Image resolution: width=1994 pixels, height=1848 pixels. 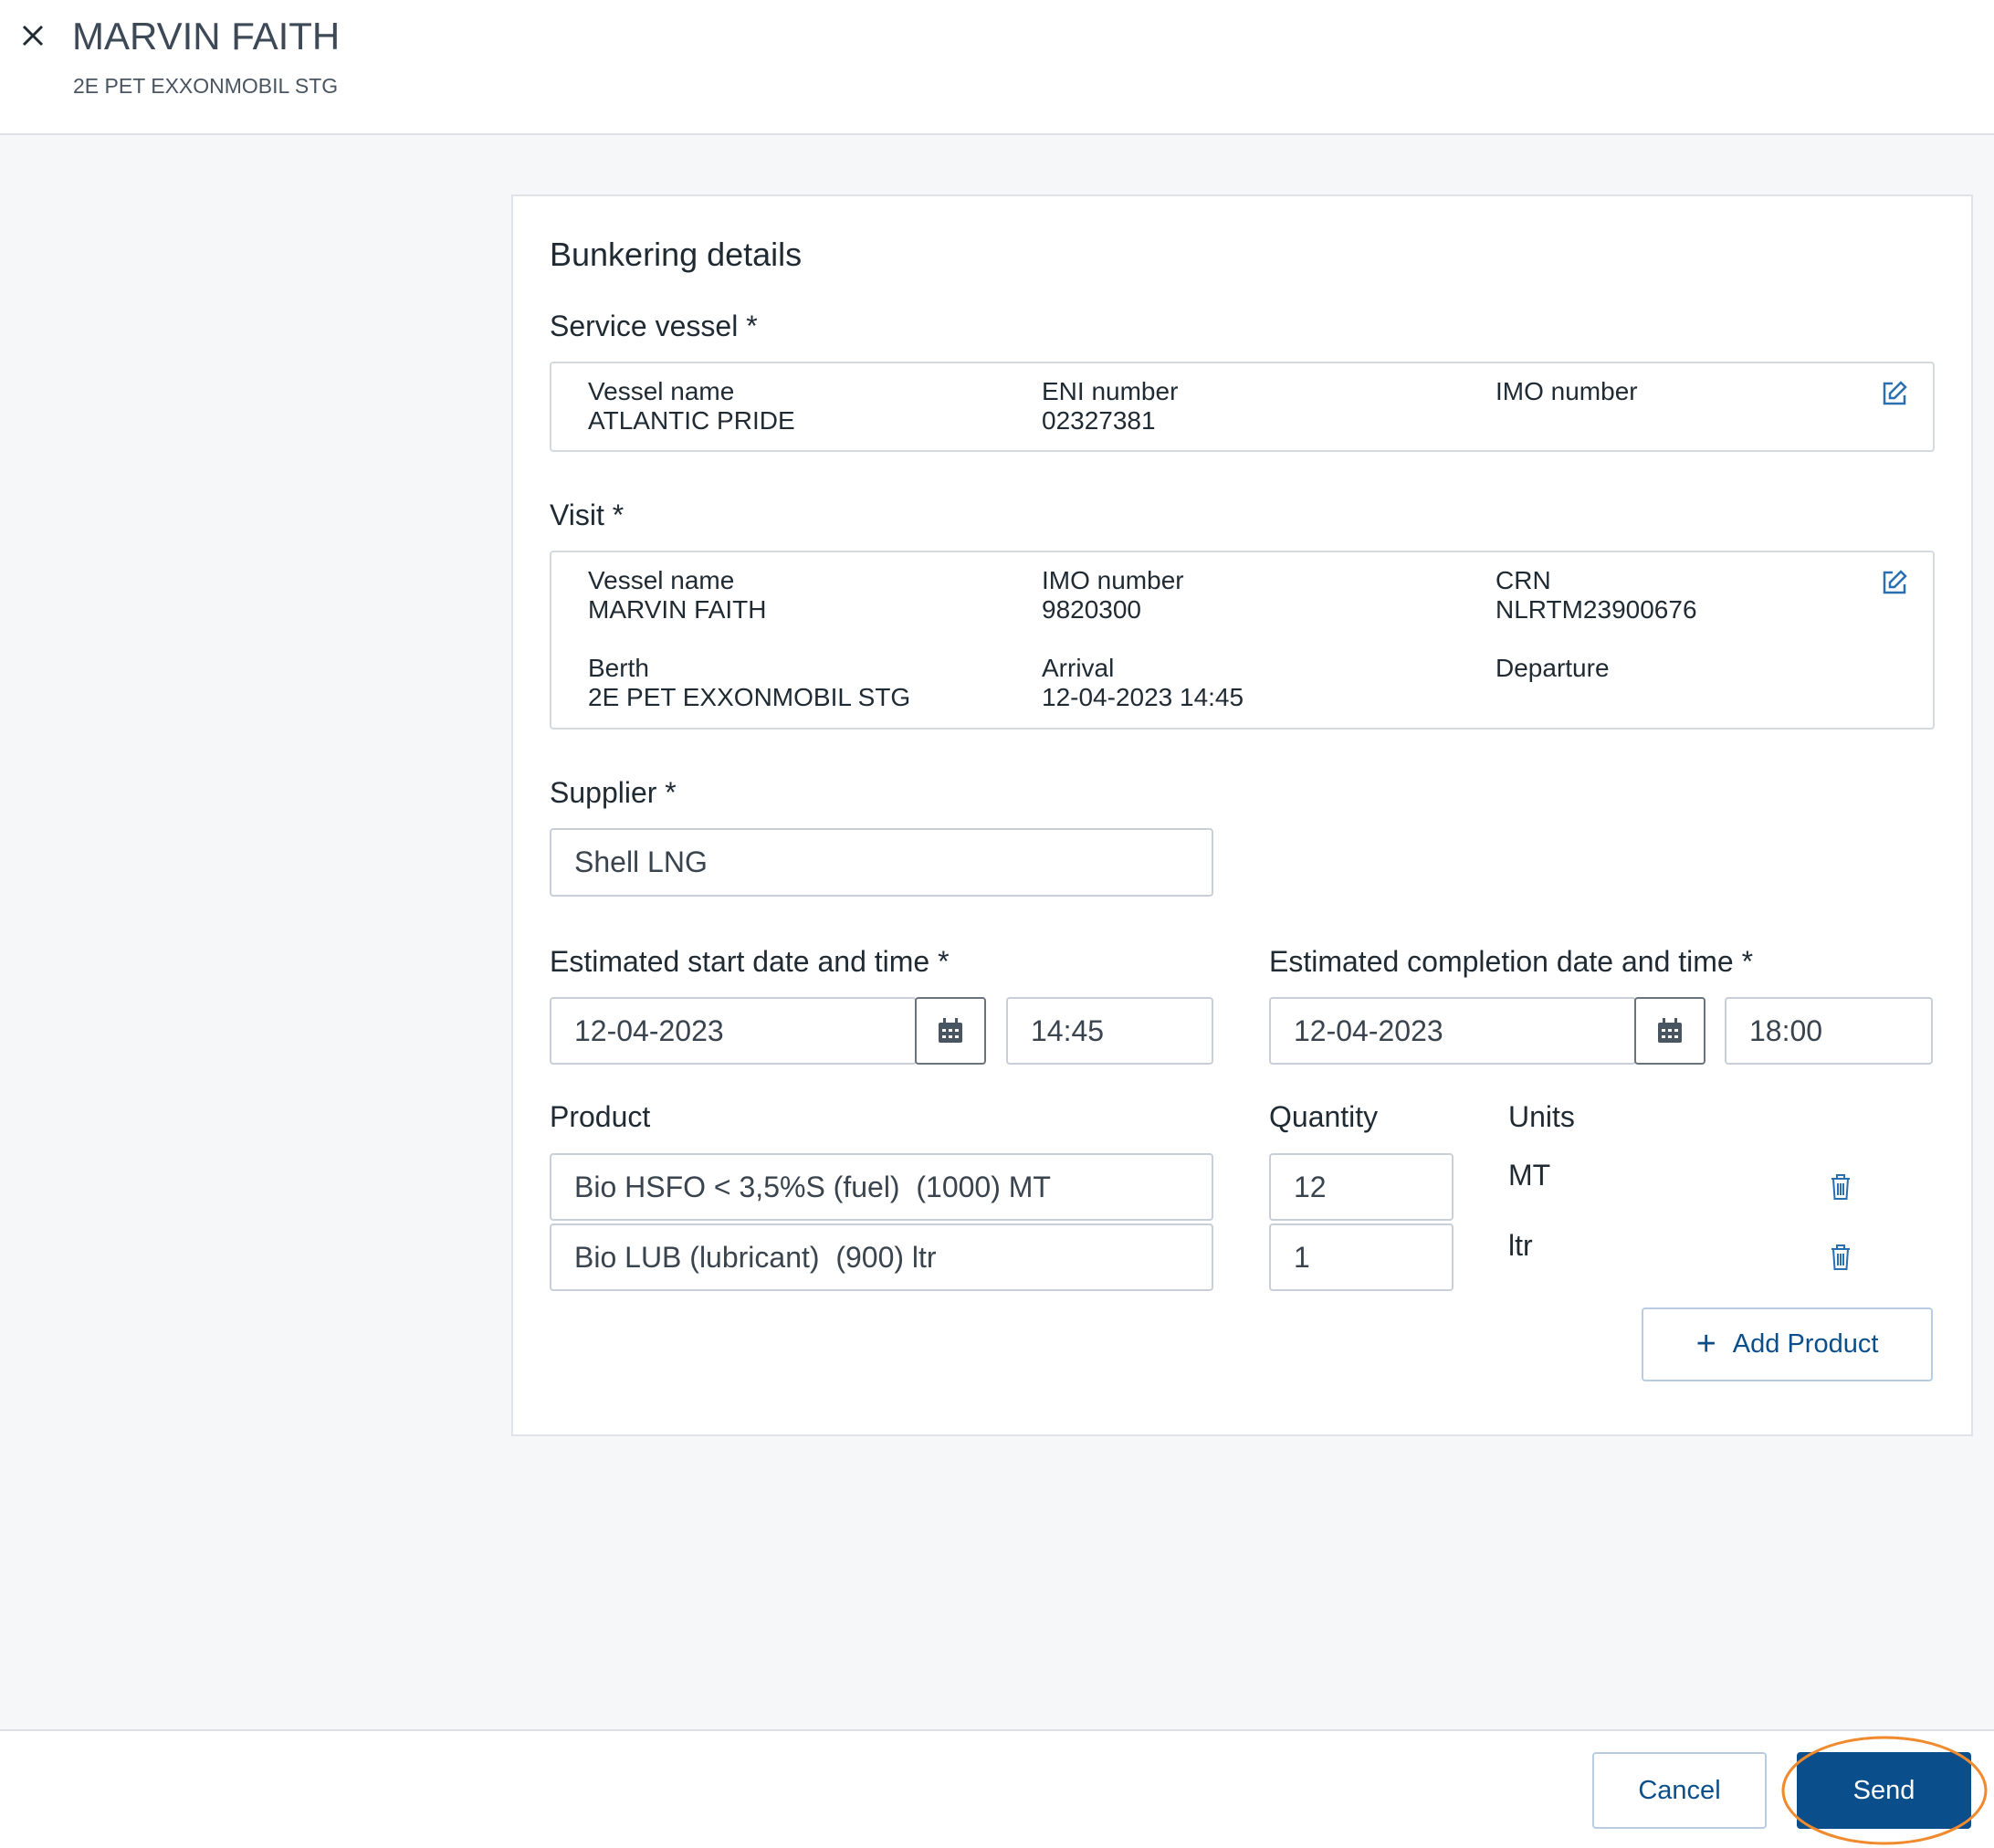 I want to click on time-input: 18:00, so click(x=1829, y=1031).